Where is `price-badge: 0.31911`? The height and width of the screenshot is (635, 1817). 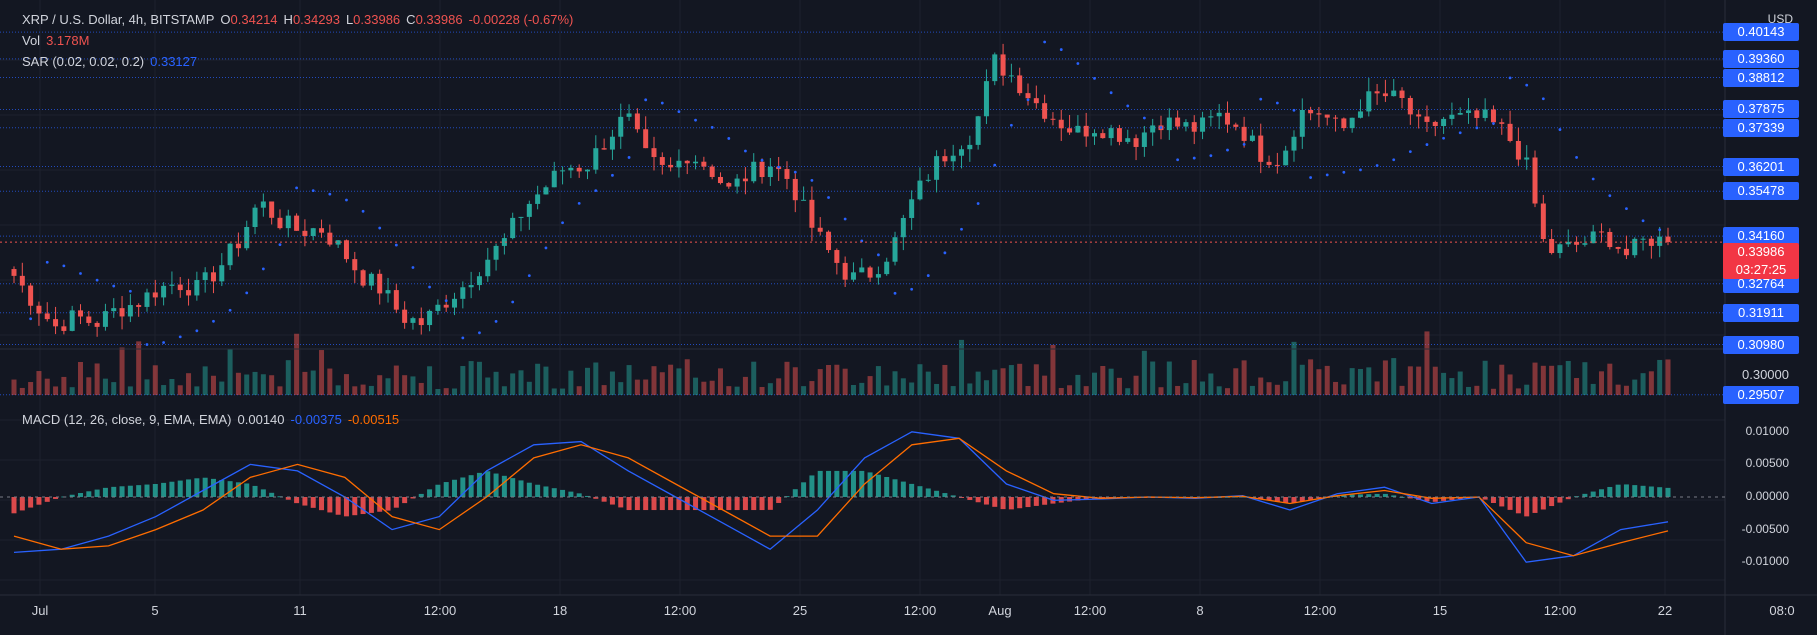 price-badge: 0.31911 is located at coordinates (1761, 312).